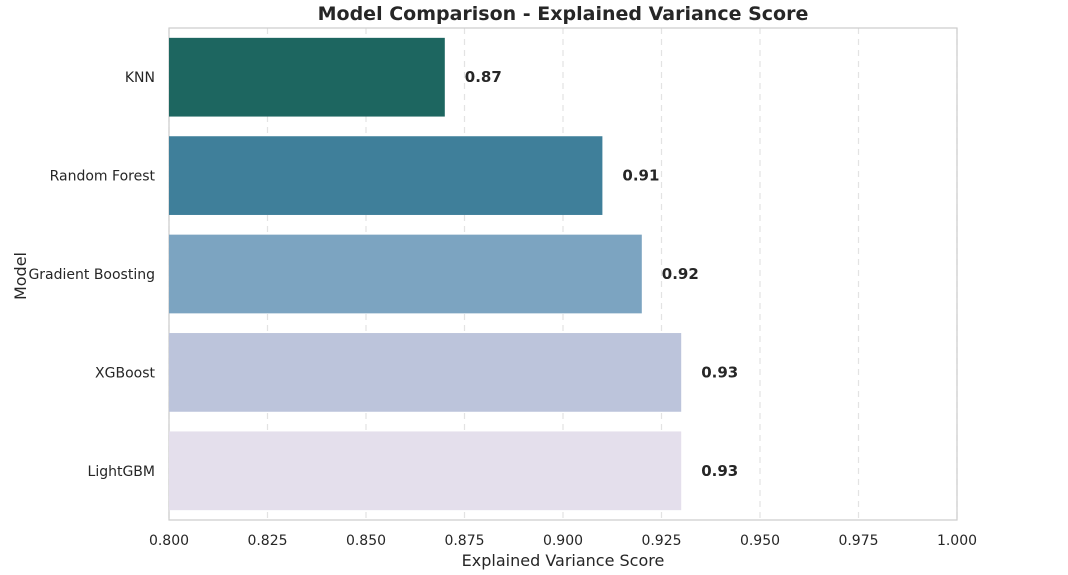 The image size is (1068, 575). I want to click on bar-random-forest, so click(386, 175).